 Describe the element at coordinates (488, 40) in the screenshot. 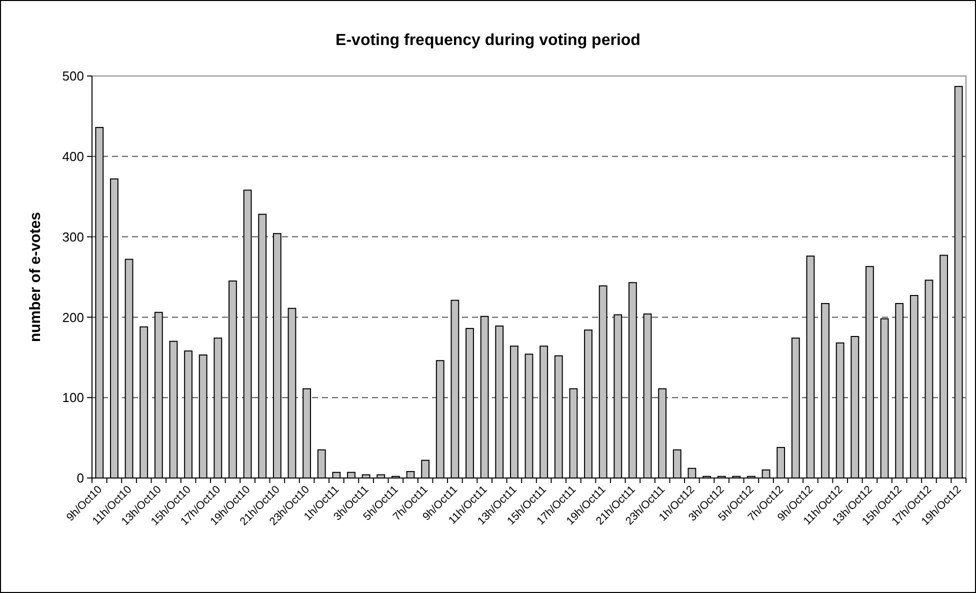

I see `chart-title: E-voting frequency during voting period` at that location.